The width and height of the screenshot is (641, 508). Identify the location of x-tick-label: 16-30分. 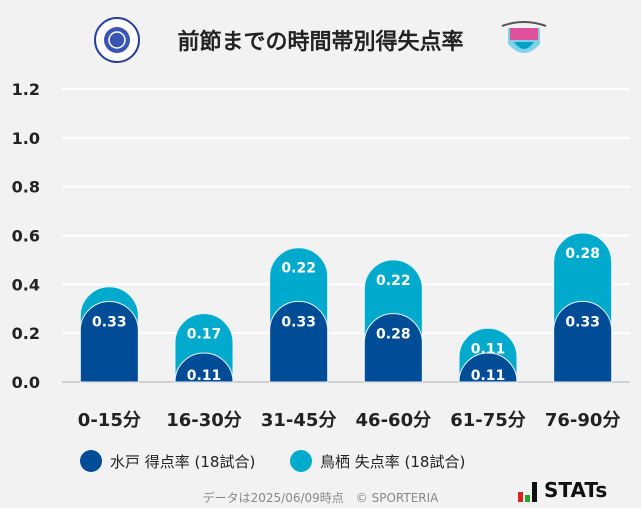
(204, 420).